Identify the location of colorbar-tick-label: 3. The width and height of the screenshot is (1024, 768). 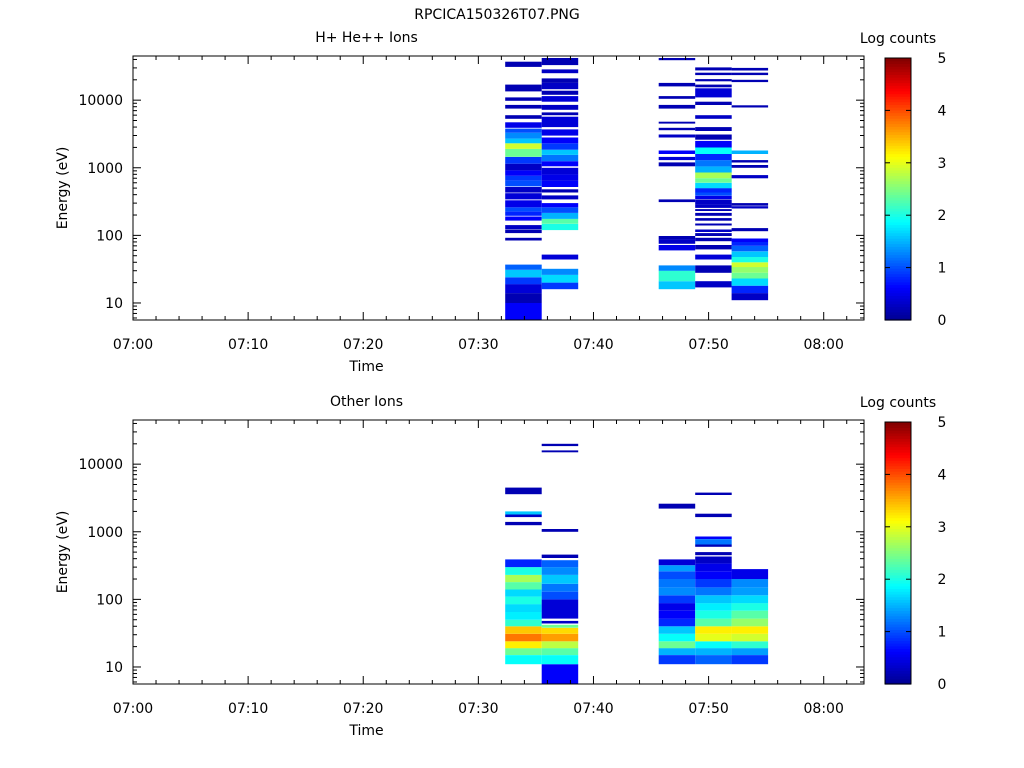
(942, 528).